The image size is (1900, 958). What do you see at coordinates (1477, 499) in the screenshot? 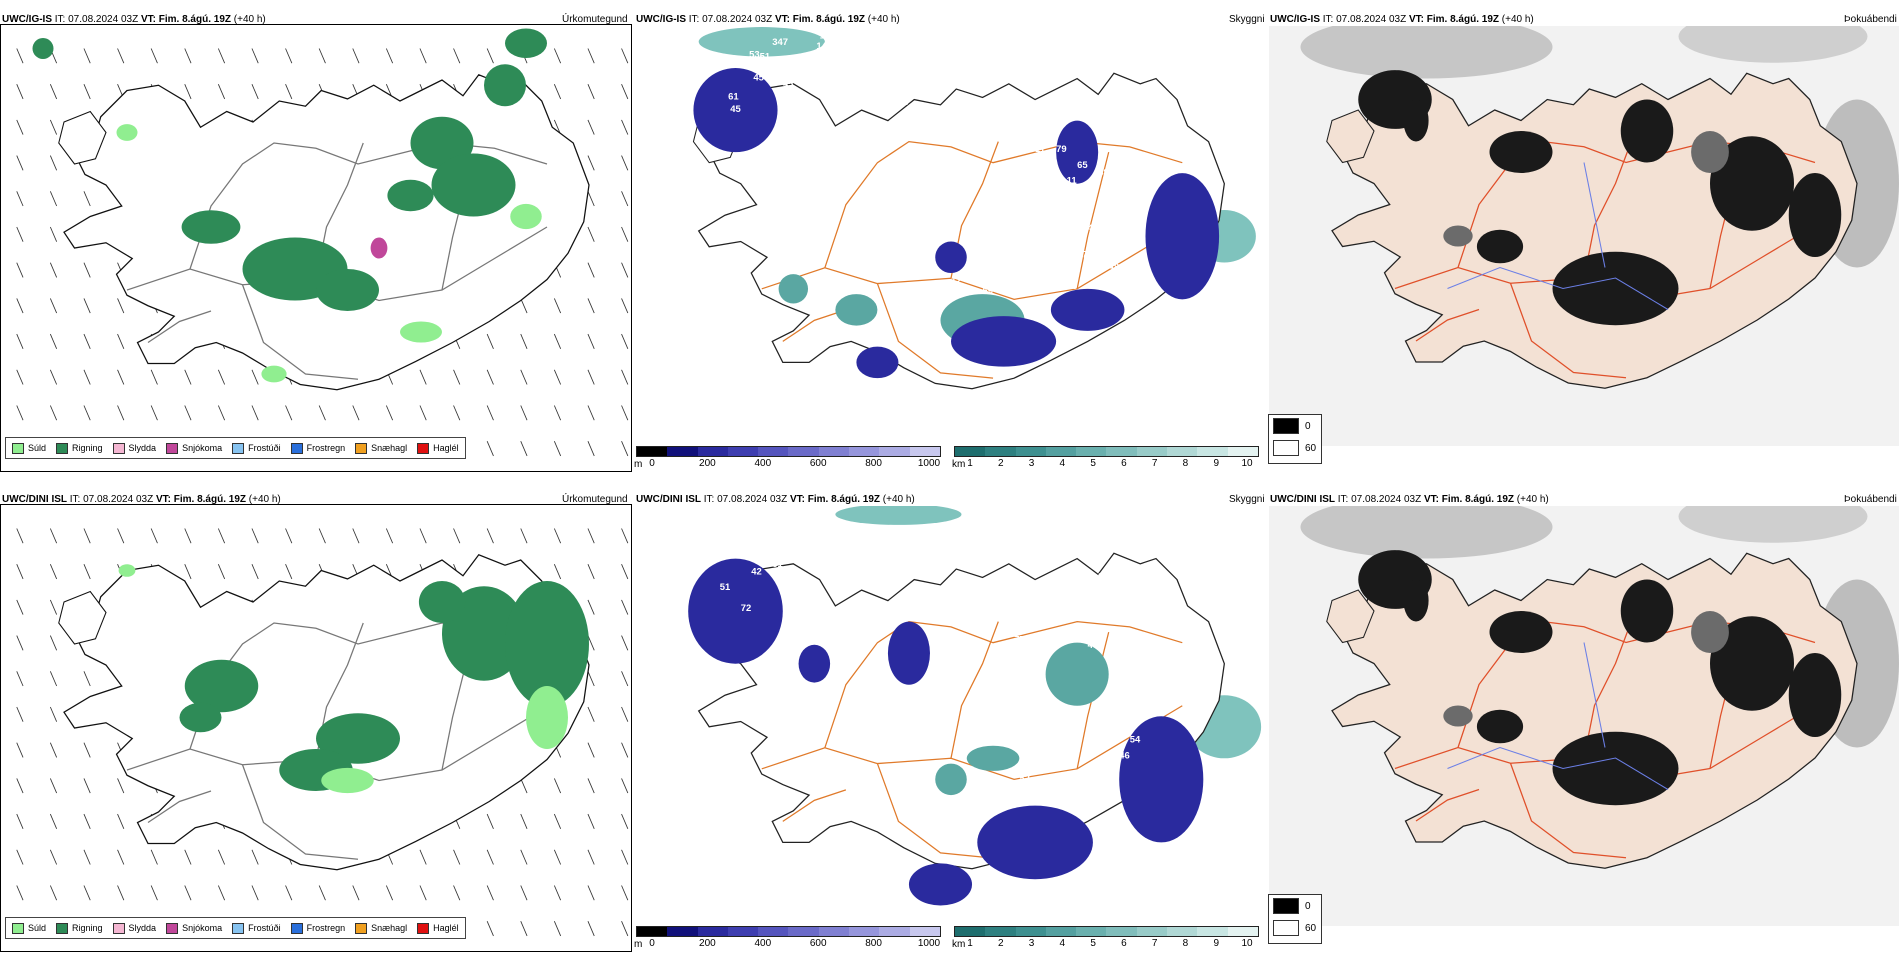
I see `valid-time: Fim. 8.ágú. 19Z` at bounding box center [1477, 499].